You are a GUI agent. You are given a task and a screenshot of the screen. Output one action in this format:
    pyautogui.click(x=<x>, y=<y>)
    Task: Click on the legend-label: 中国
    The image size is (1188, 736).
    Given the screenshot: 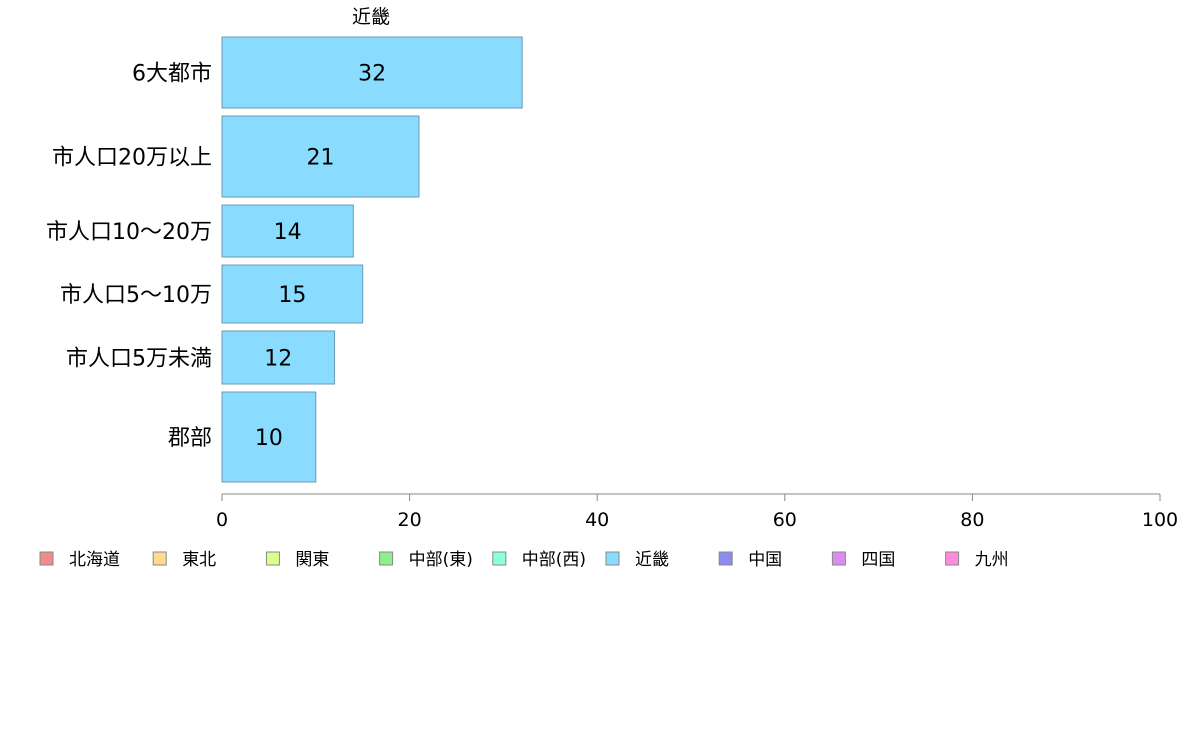 What is the action you would take?
    pyautogui.click(x=765, y=560)
    